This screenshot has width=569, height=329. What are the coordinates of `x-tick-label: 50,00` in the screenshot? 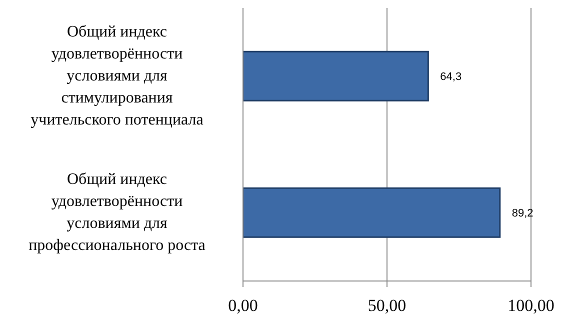 It's located at (387, 306).